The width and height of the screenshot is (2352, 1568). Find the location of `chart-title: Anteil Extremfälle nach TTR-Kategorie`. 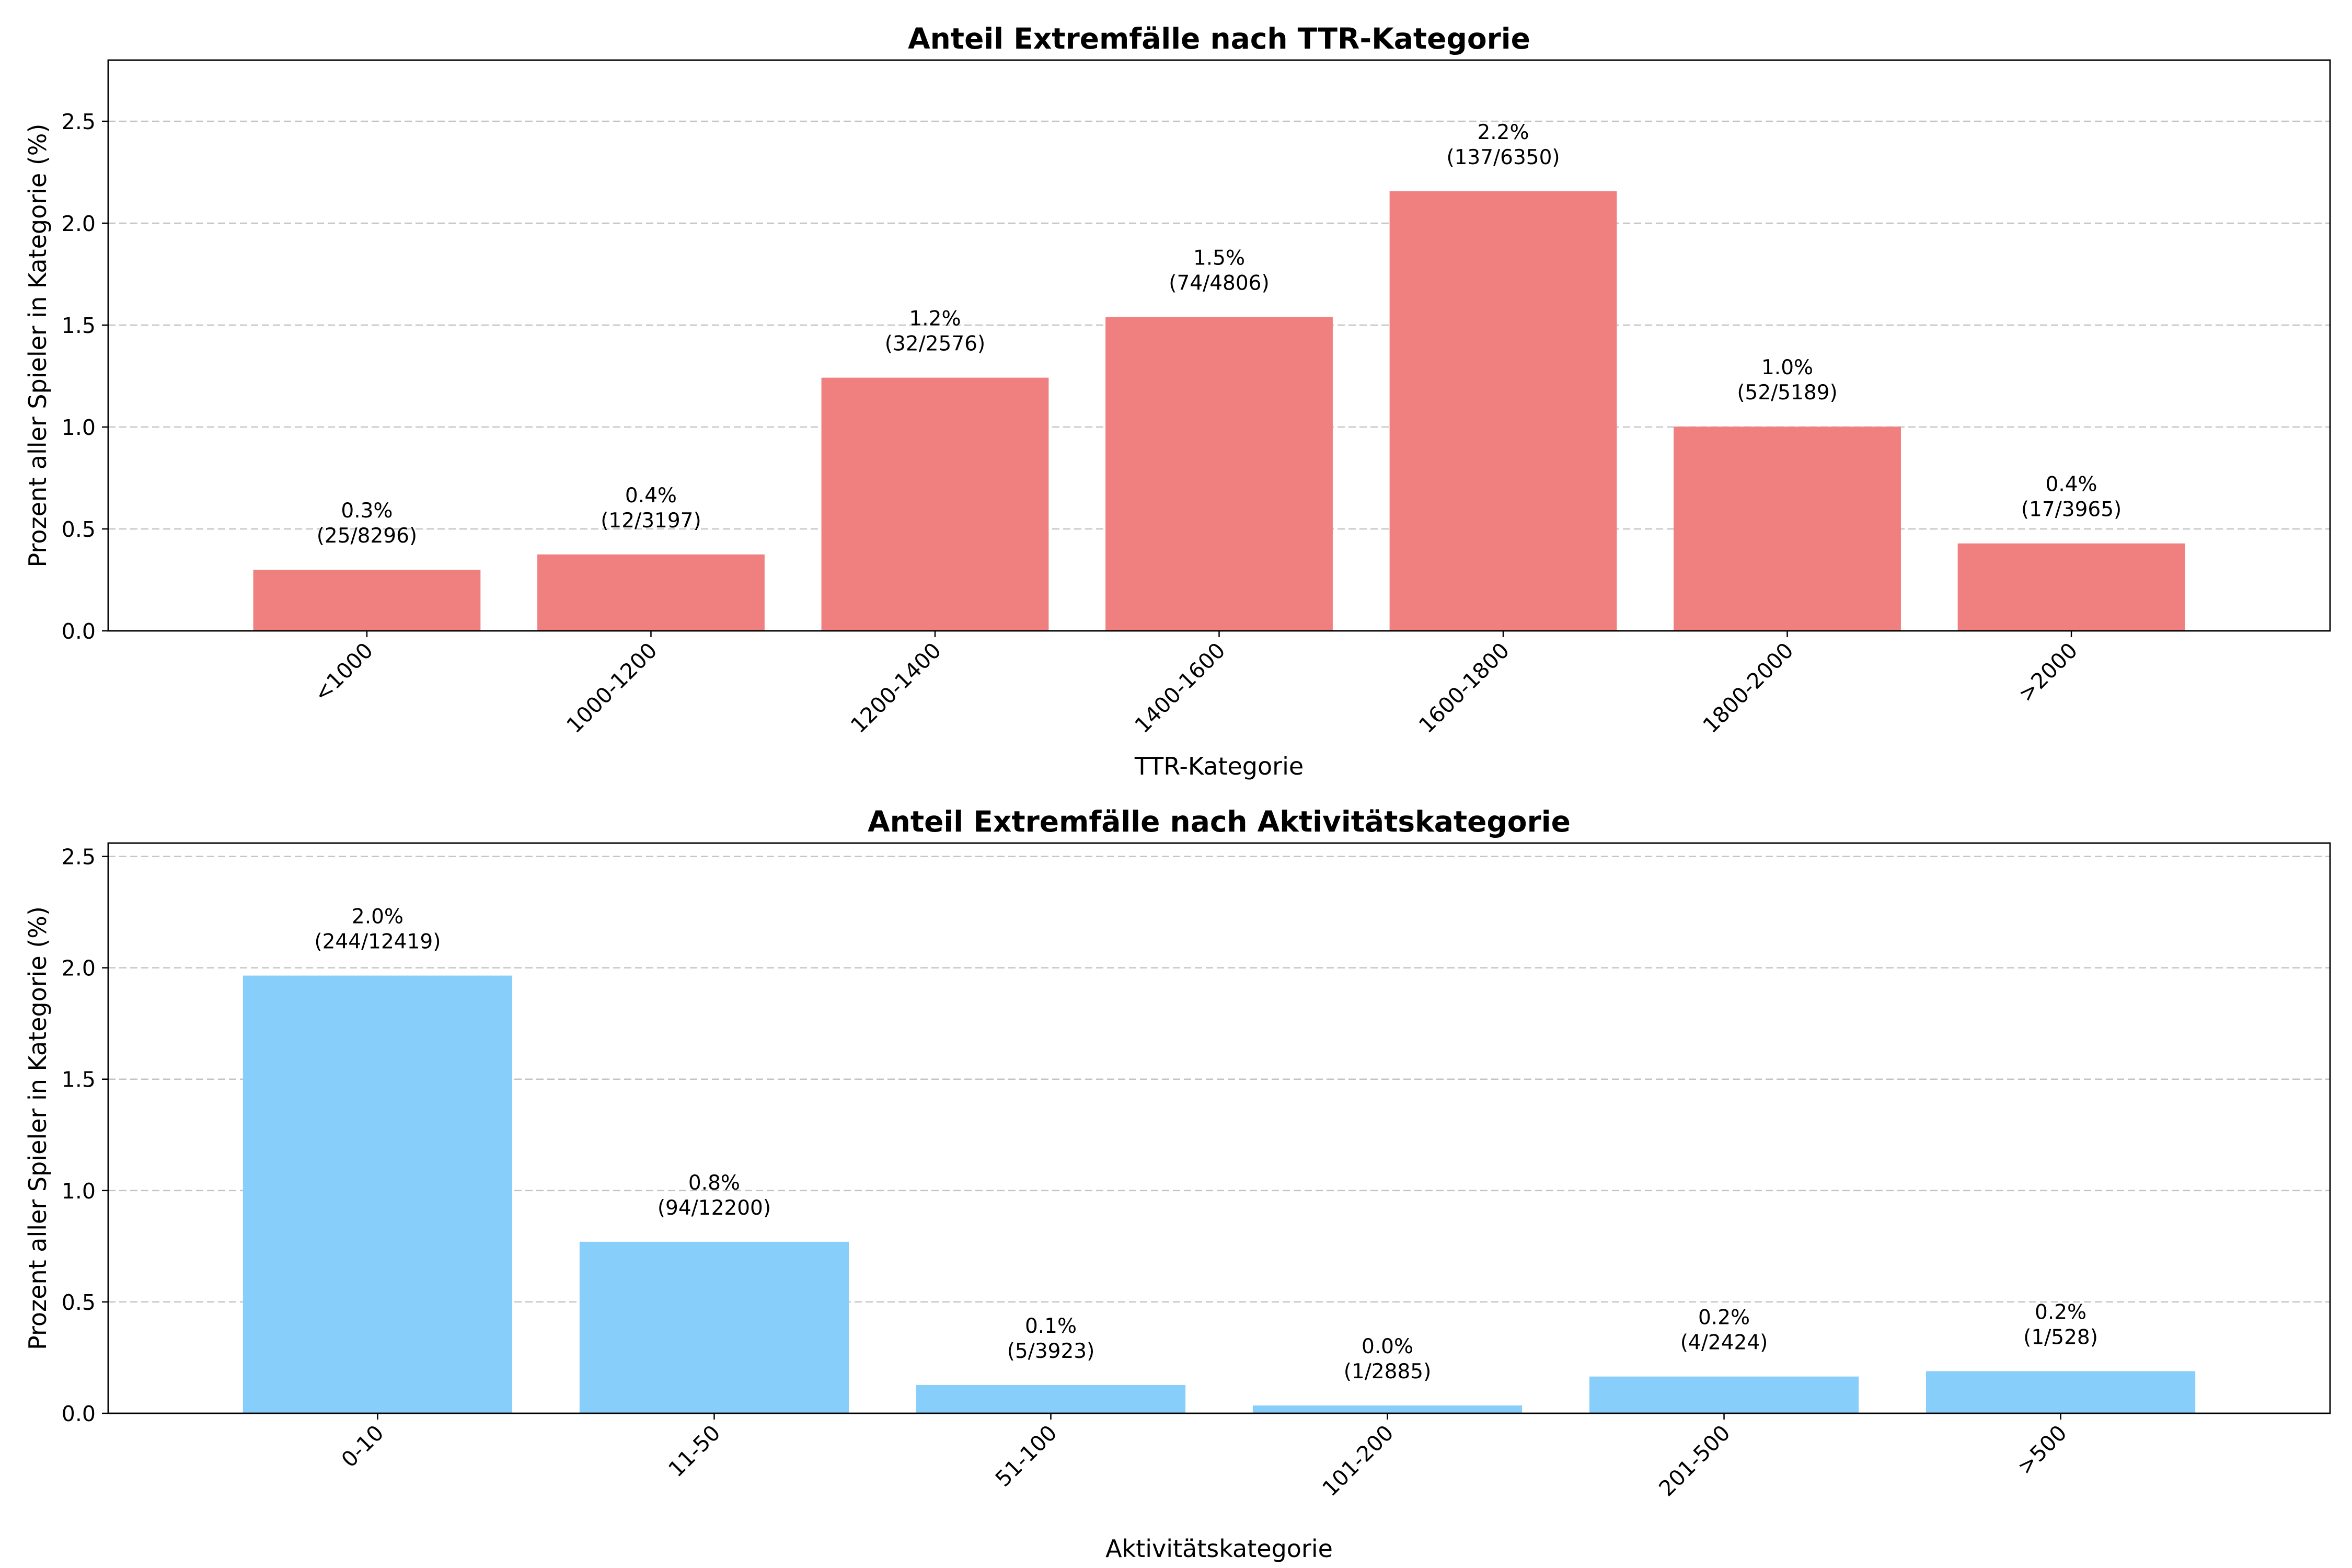

chart-title: Anteil Extremfälle nach TTR-Kategorie is located at coordinates (1219, 38).